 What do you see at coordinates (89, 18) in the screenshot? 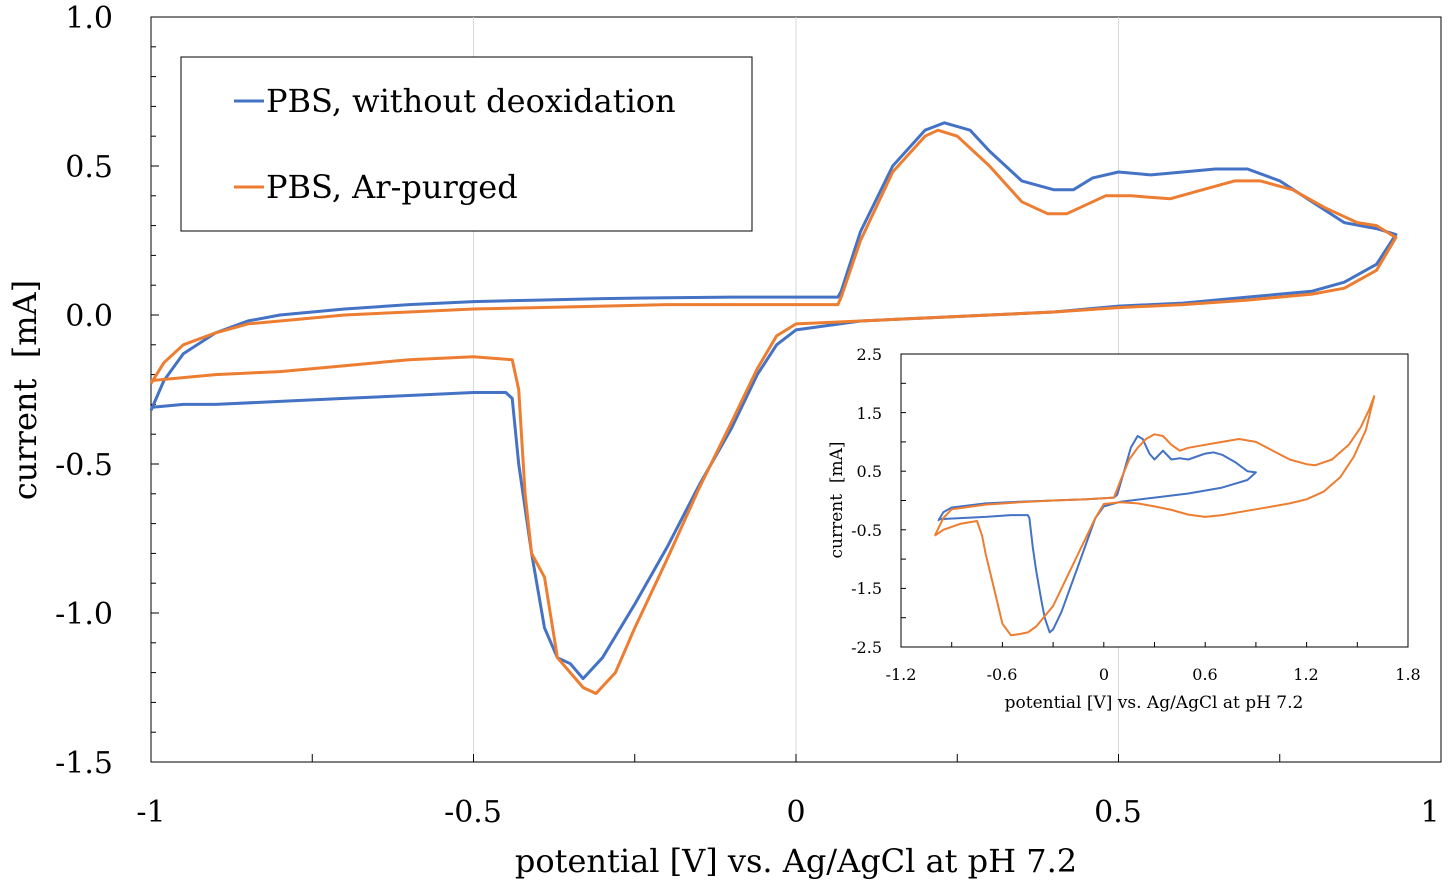
I see `y-tick-label: 1.0` at bounding box center [89, 18].